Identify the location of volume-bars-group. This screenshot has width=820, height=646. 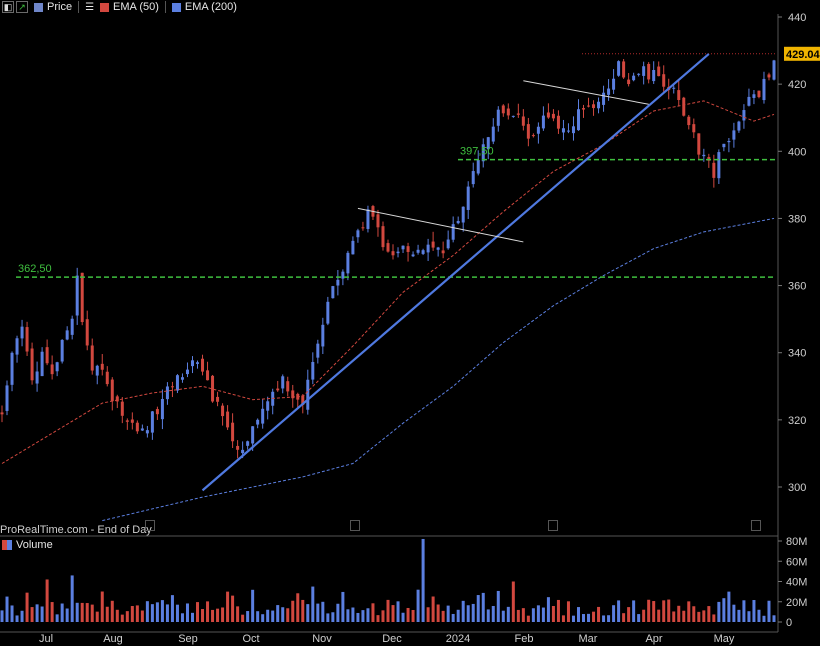
(388, 580).